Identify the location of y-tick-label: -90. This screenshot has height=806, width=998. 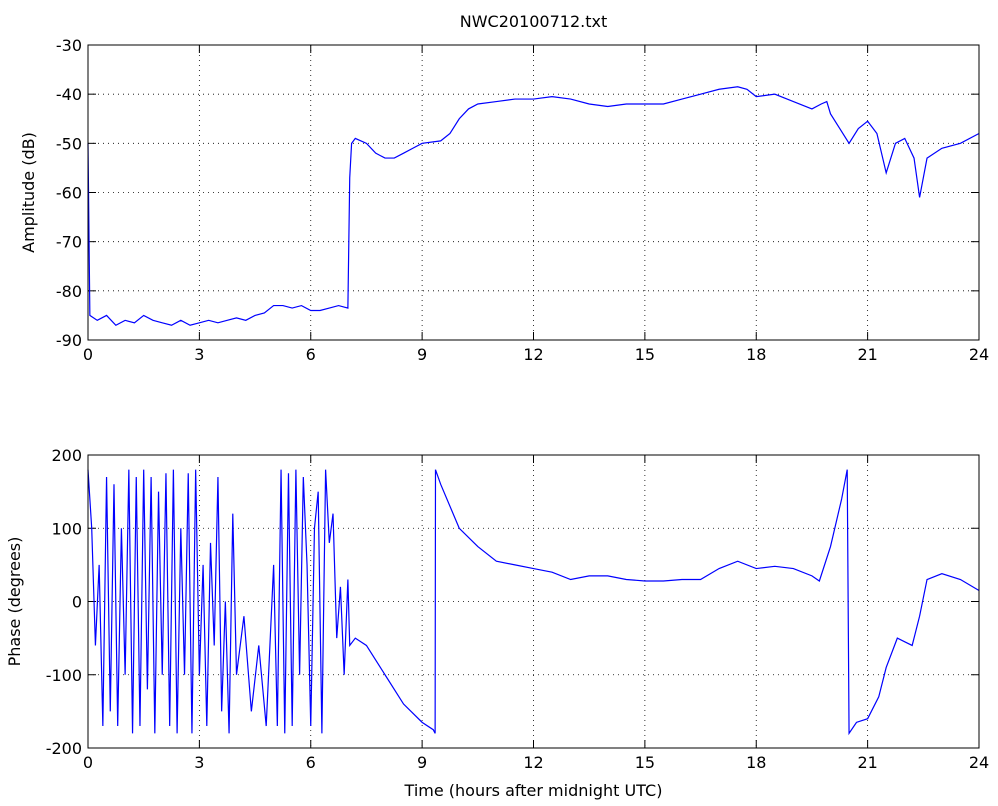
(69, 340).